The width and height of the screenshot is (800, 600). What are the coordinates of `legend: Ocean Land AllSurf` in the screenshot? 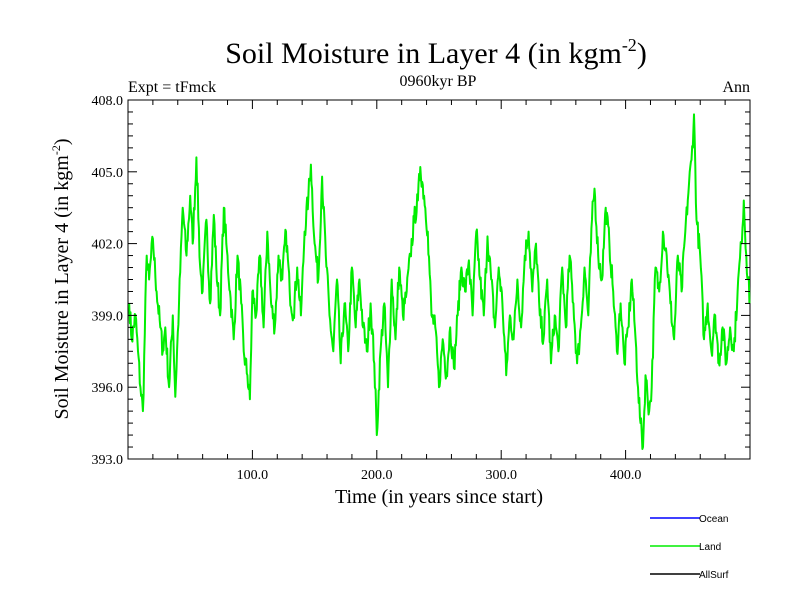 It's located at (689, 547).